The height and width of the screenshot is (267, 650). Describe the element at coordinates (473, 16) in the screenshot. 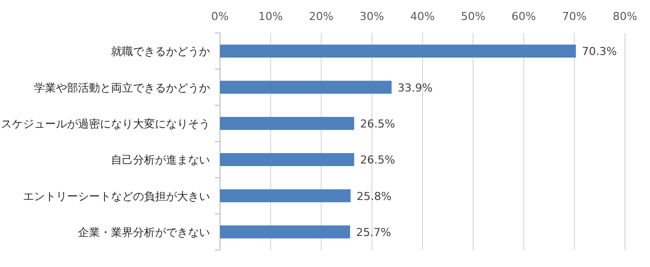

I see `x-tick-label: 50%` at that location.